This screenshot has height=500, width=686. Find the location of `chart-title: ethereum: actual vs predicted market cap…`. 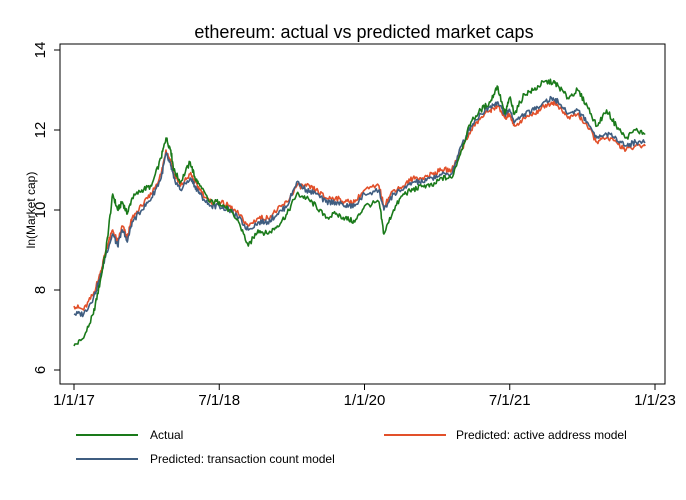

chart-title: ethereum: actual vs predicted market cap… is located at coordinates (363, 32).